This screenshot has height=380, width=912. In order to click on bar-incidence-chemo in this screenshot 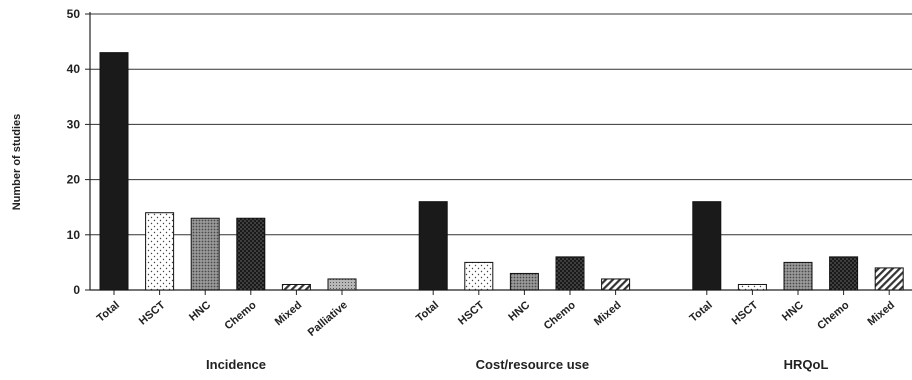, I will do `click(251, 254)`.